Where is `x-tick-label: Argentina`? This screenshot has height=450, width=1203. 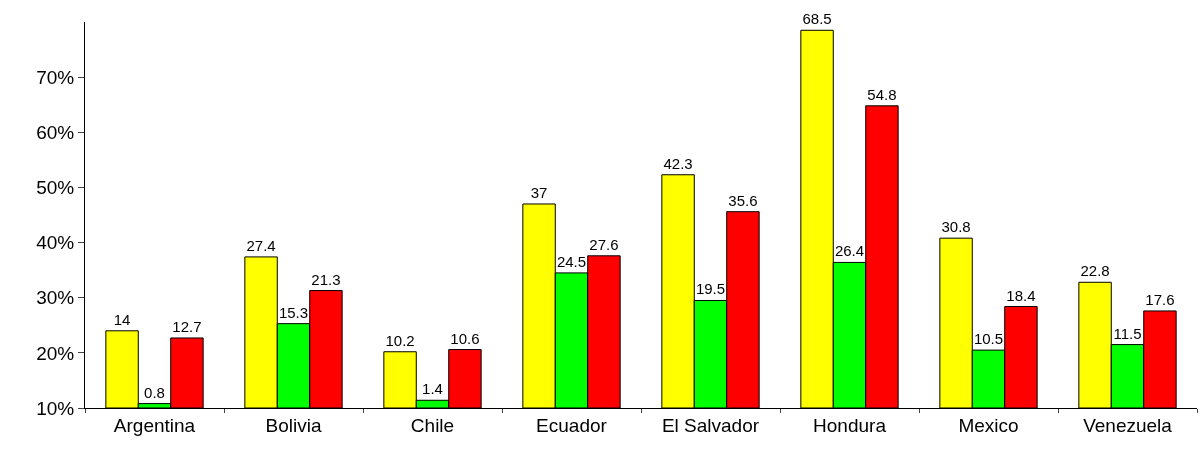 x-tick-label: Argentina is located at coordinates (154, 425).